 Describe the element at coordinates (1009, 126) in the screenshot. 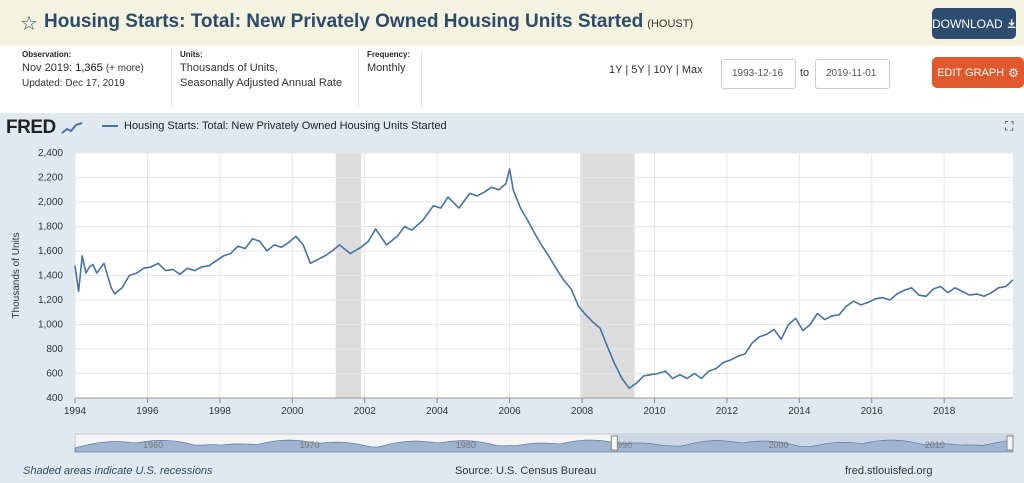

I see `fullscreen-icon: ⛶` at that location.